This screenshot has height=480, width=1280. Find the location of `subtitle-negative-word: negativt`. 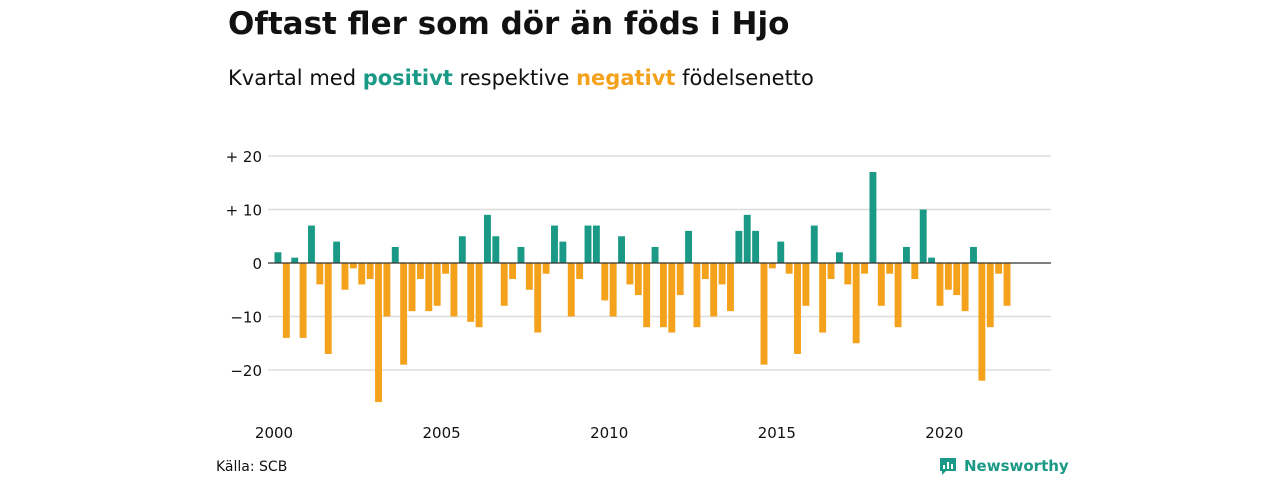

subtitle-negative-word: negativt is located at coordinates (626, 78).